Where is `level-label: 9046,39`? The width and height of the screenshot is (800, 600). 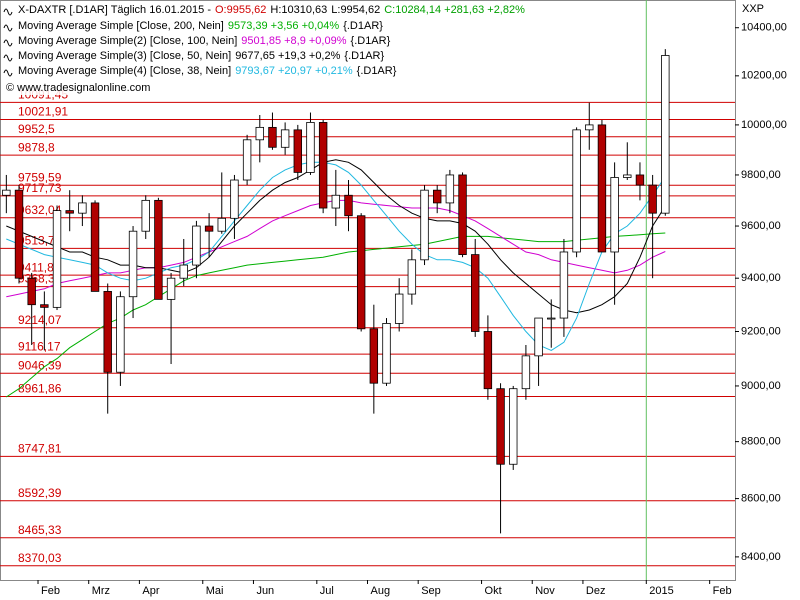
level-label: 9046,39 is located at coordinates (40, 365).